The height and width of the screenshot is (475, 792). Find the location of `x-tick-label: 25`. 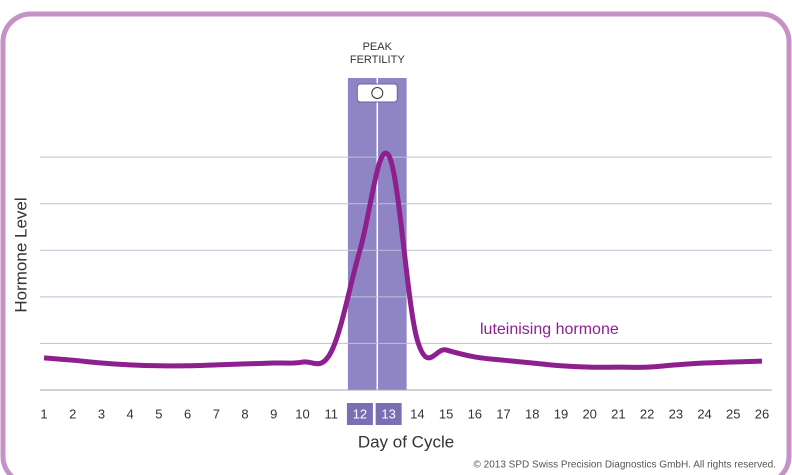

x-tick-label: 25 is located at coordinates (733, 413).